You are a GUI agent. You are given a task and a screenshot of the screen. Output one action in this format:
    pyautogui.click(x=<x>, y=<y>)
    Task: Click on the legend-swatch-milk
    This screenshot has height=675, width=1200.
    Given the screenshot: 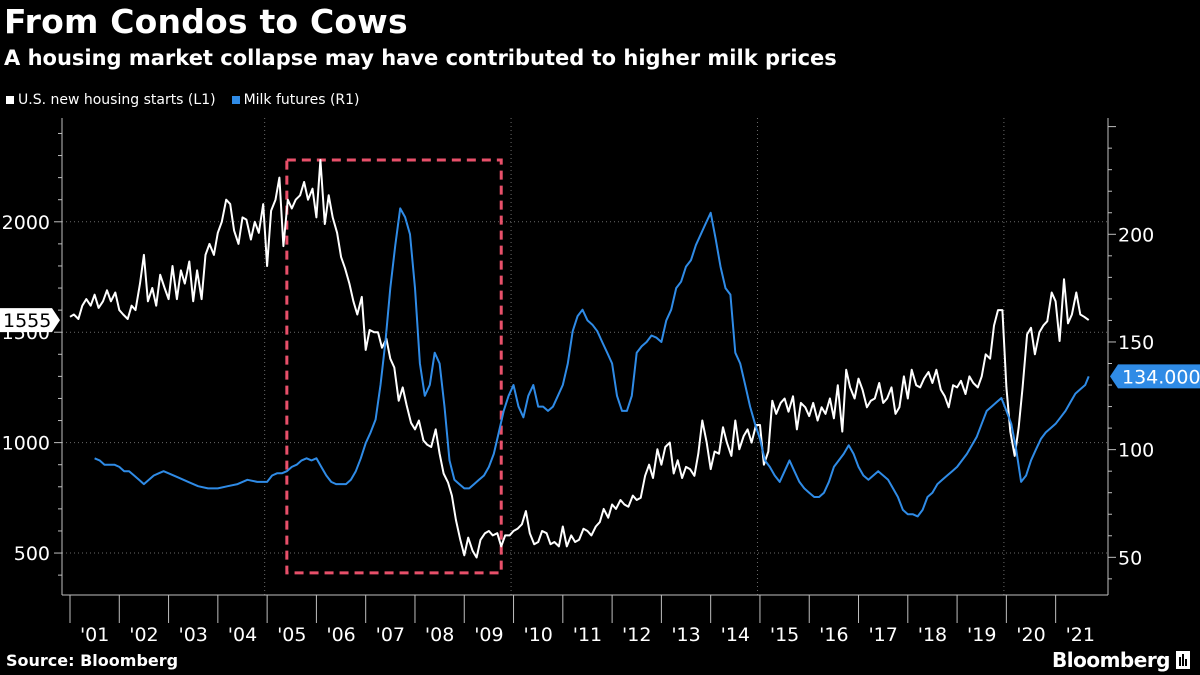 What is the action you would take?
    pyautogui.click(x=235, y=100)
    